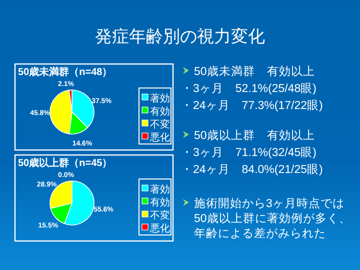 This screenshot has width=360, height=270. Describe the element at coordinates (65, 72) in the screenshot. I see `chart-title: 50歳未満群（n=48）` at that location.